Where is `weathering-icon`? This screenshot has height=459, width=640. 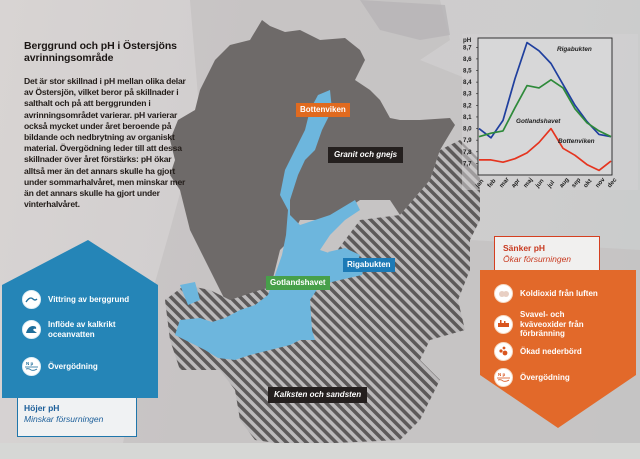
weathering-icon is located at coordinates (31, 299).